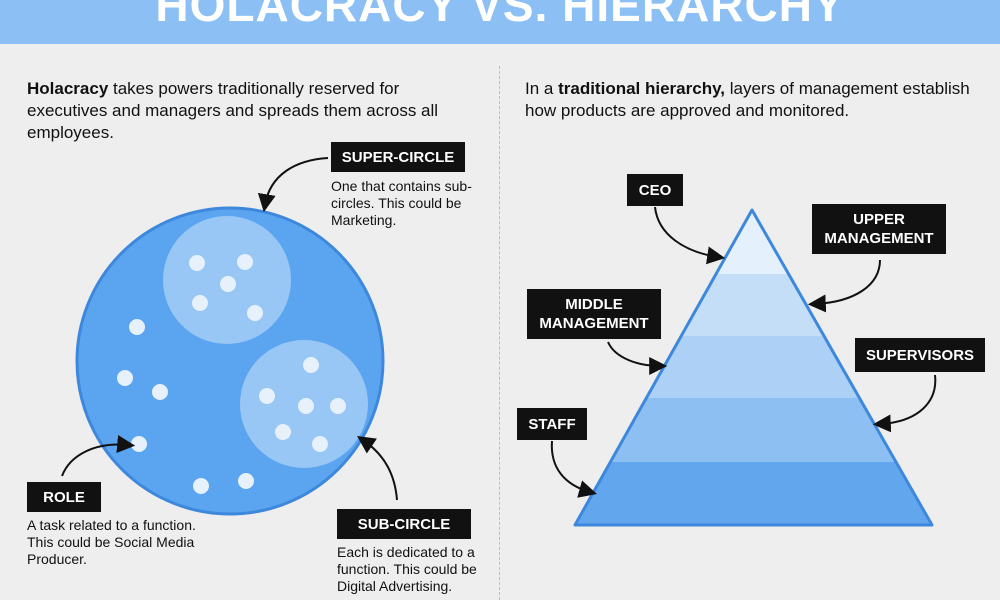 The image size is (1000, 600). I want to click on staff-tag: STAFF, so click(552, 424).